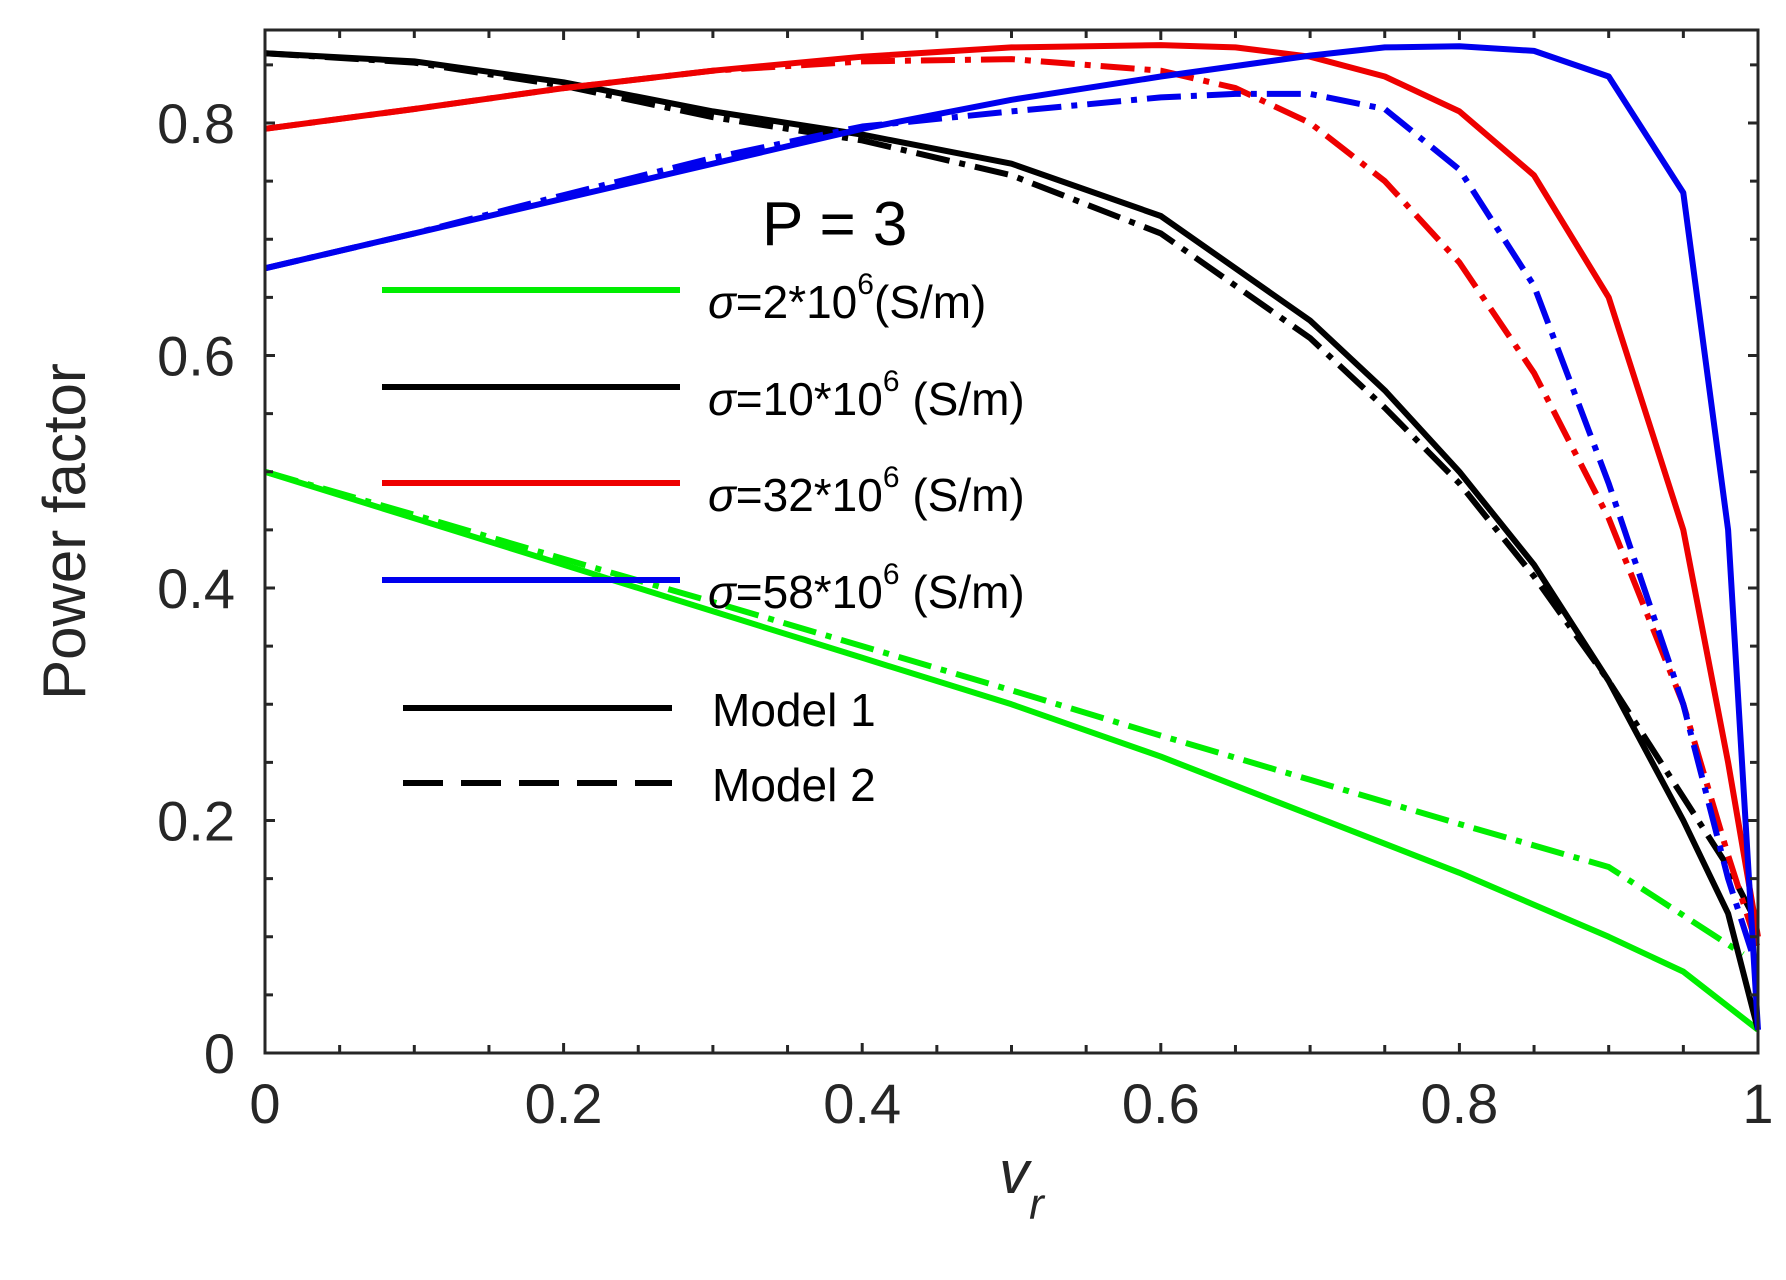 The width and height of the screenshot is (1786, 1280). What do you see at coordinates (564, 1103) in the screenshot?
I see `x-tick-label: 0.2` at bounding box center [564, 1103].